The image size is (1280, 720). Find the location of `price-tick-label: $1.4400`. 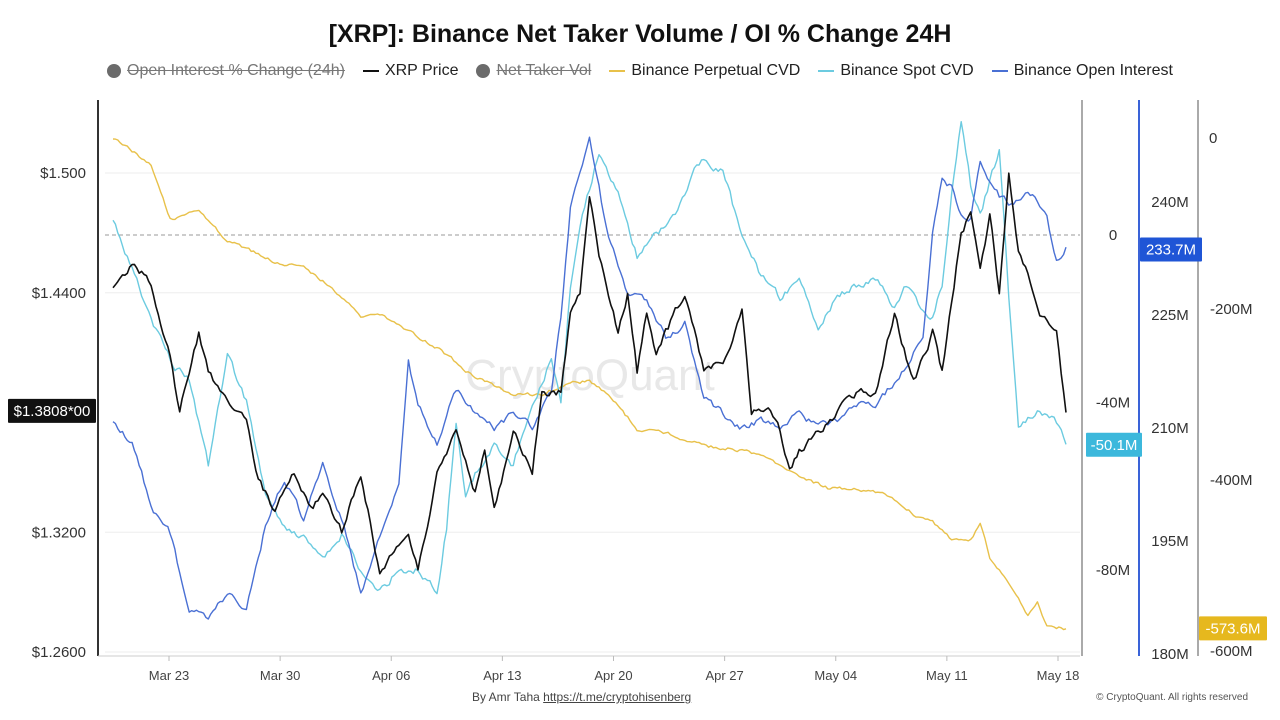

price-tick-label: $1.4400 is located at coordinates (59, 293).